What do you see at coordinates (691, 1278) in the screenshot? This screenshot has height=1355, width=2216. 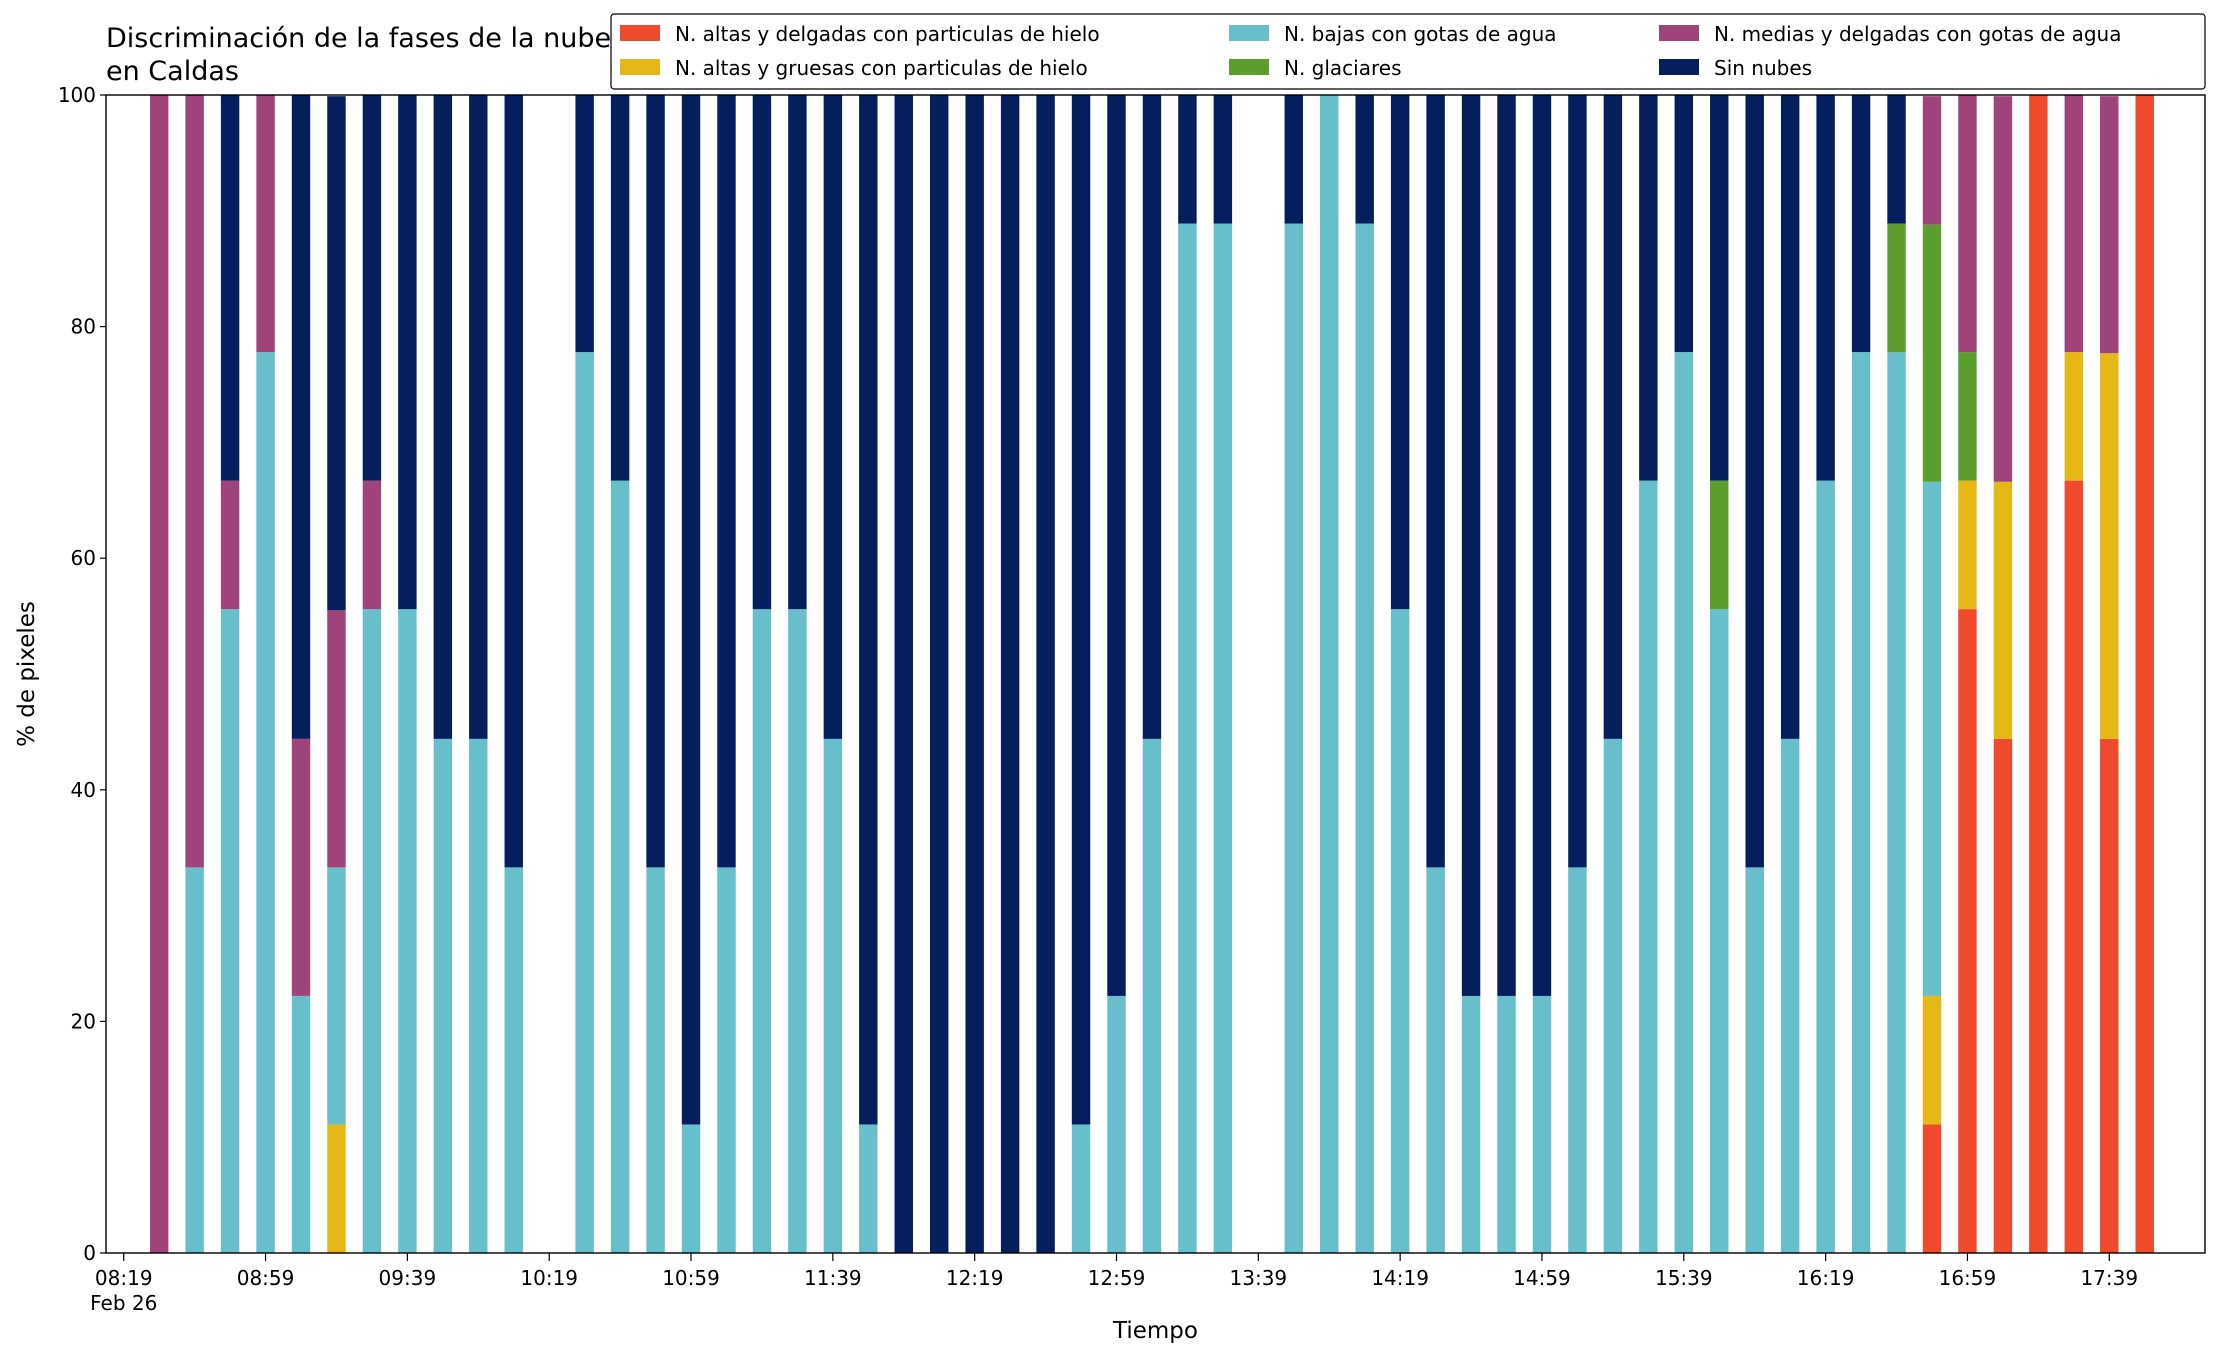 I see `x-tick-label: 10:59` at bounding box center [691, 1278].